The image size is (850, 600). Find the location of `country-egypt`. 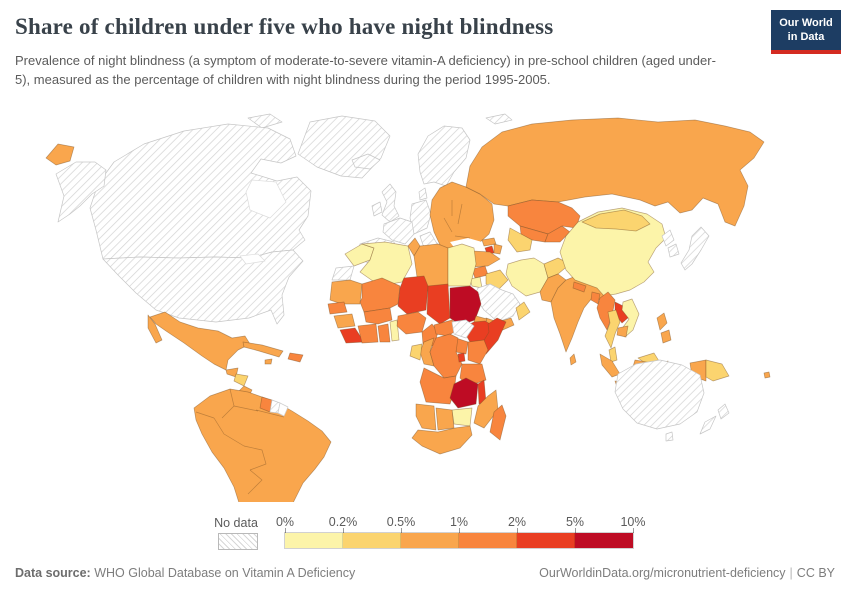

country-egypt is located at coordinates (462, 265).